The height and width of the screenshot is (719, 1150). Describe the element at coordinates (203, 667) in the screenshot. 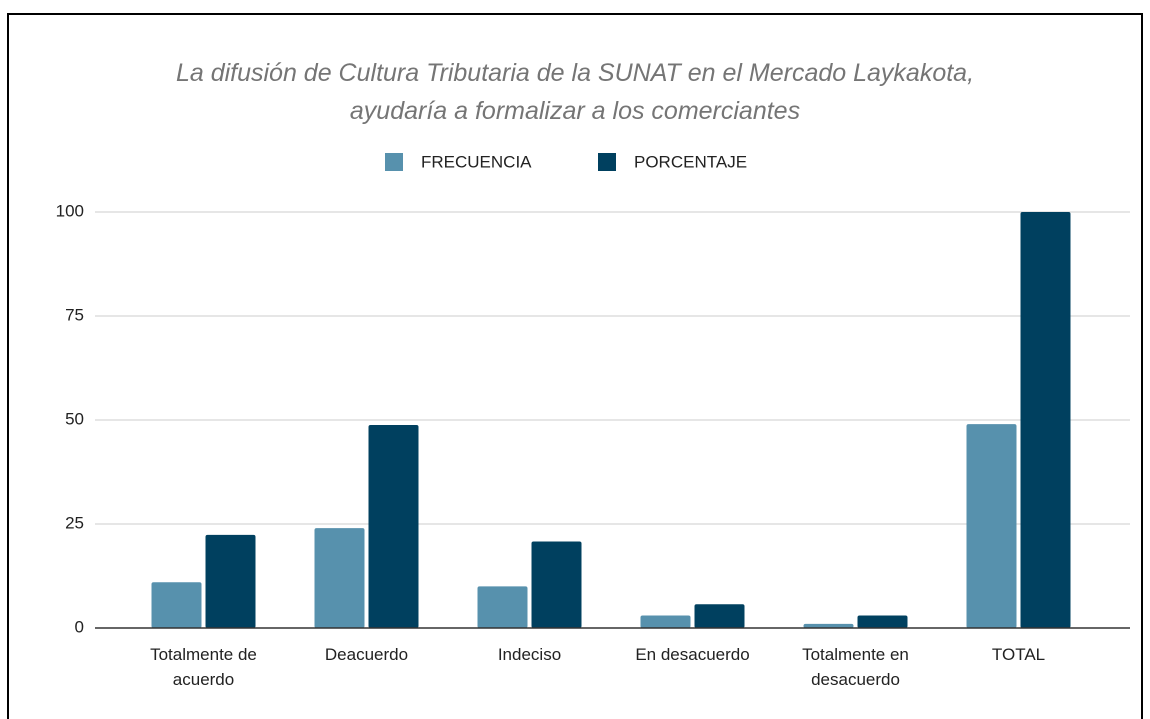

I see `x-tick-label: Totalmente de acuerdo` at that location.